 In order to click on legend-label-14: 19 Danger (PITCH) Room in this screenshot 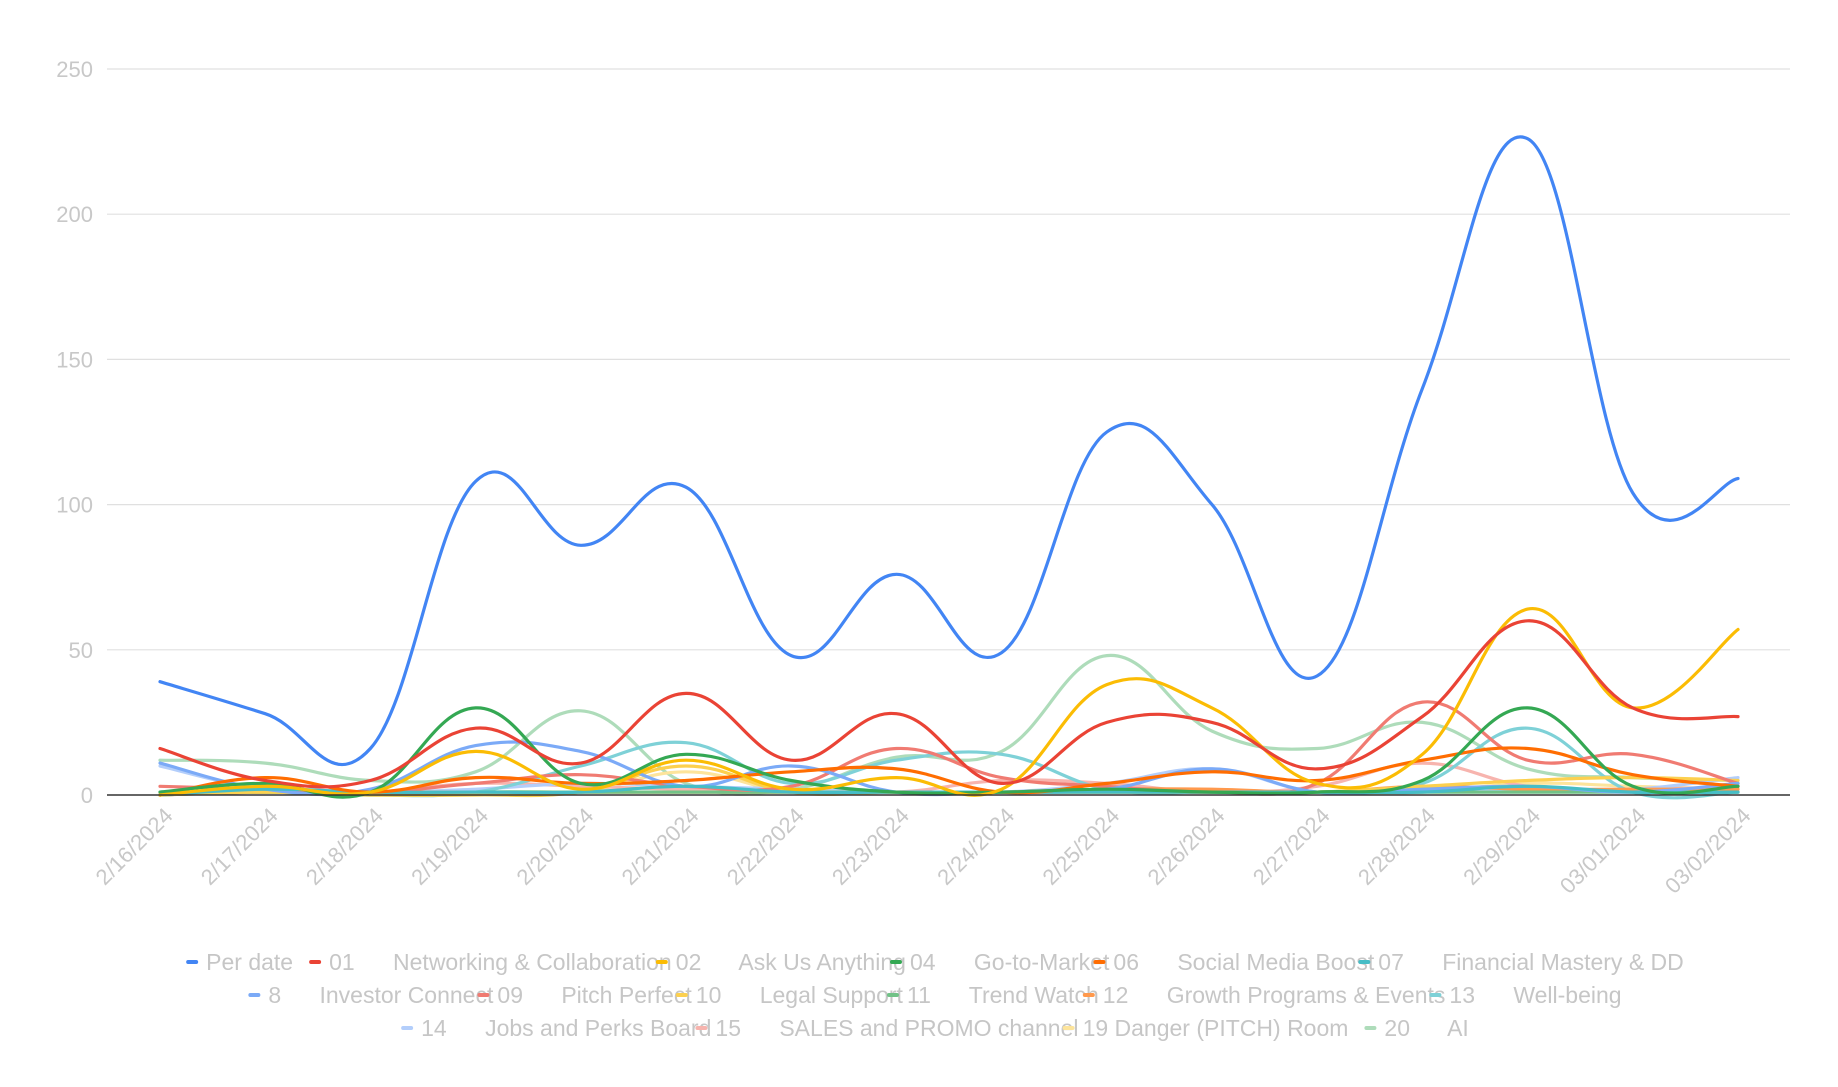, I will do `click(1216, 1028)`.